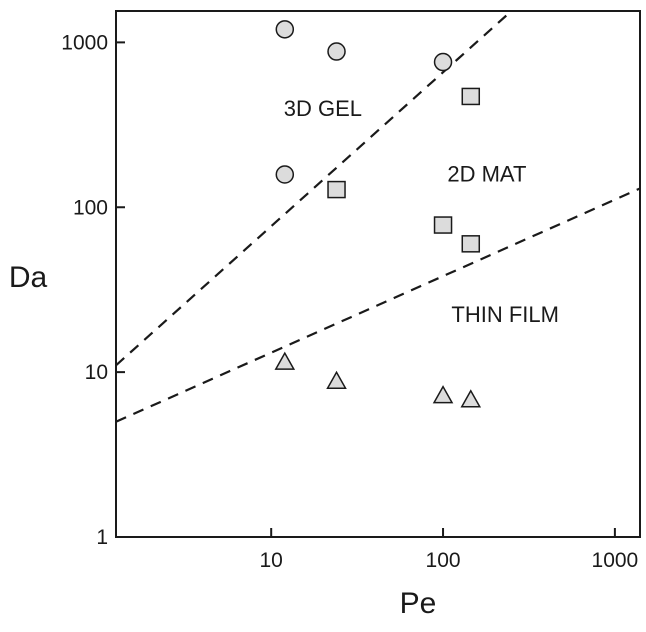  Describe the element at coordinates (443, 560) in the screenshot. I see `x-tick-label: 100` at that location.